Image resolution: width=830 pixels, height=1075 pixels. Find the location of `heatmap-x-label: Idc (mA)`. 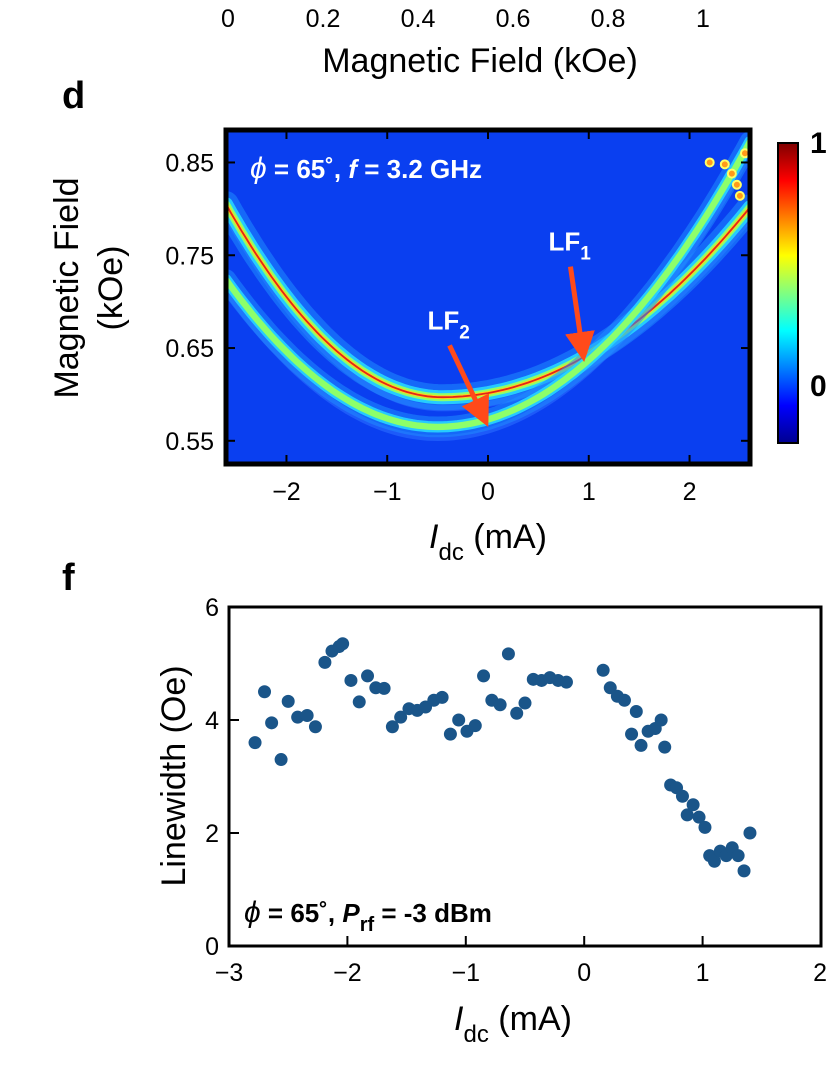

heatmap-x-label: Idc (mA) is located at coordinates (488, 542).